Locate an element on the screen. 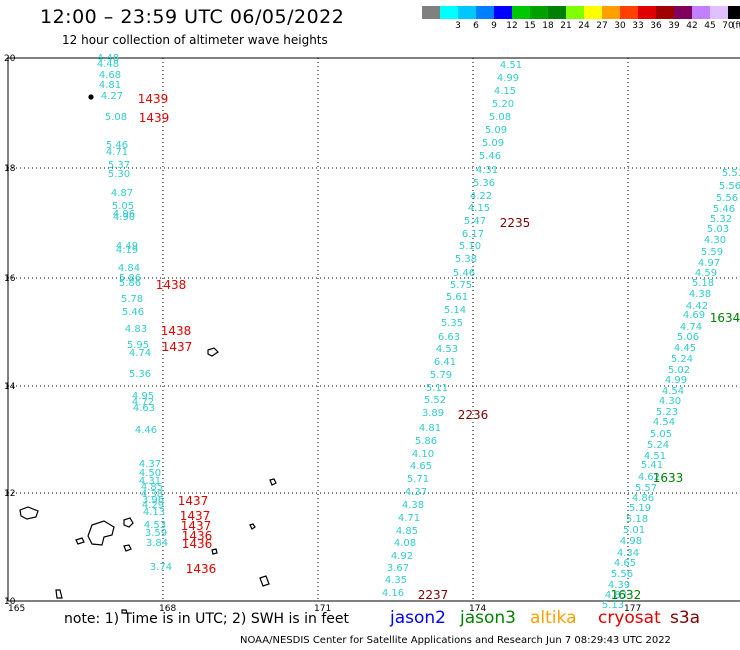  scale-label: 36 is located at coordinates (656, 26).